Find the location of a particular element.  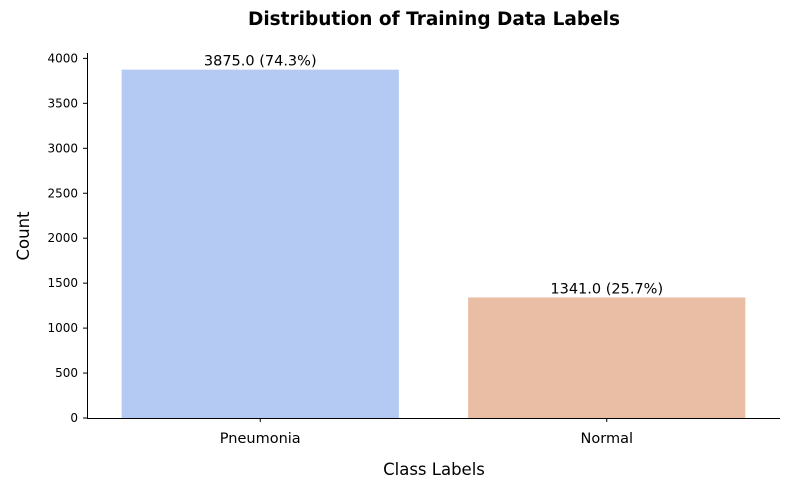

data-label-pneumonia: 3875.0 (74.3%) is located at coordinates (260, 62).